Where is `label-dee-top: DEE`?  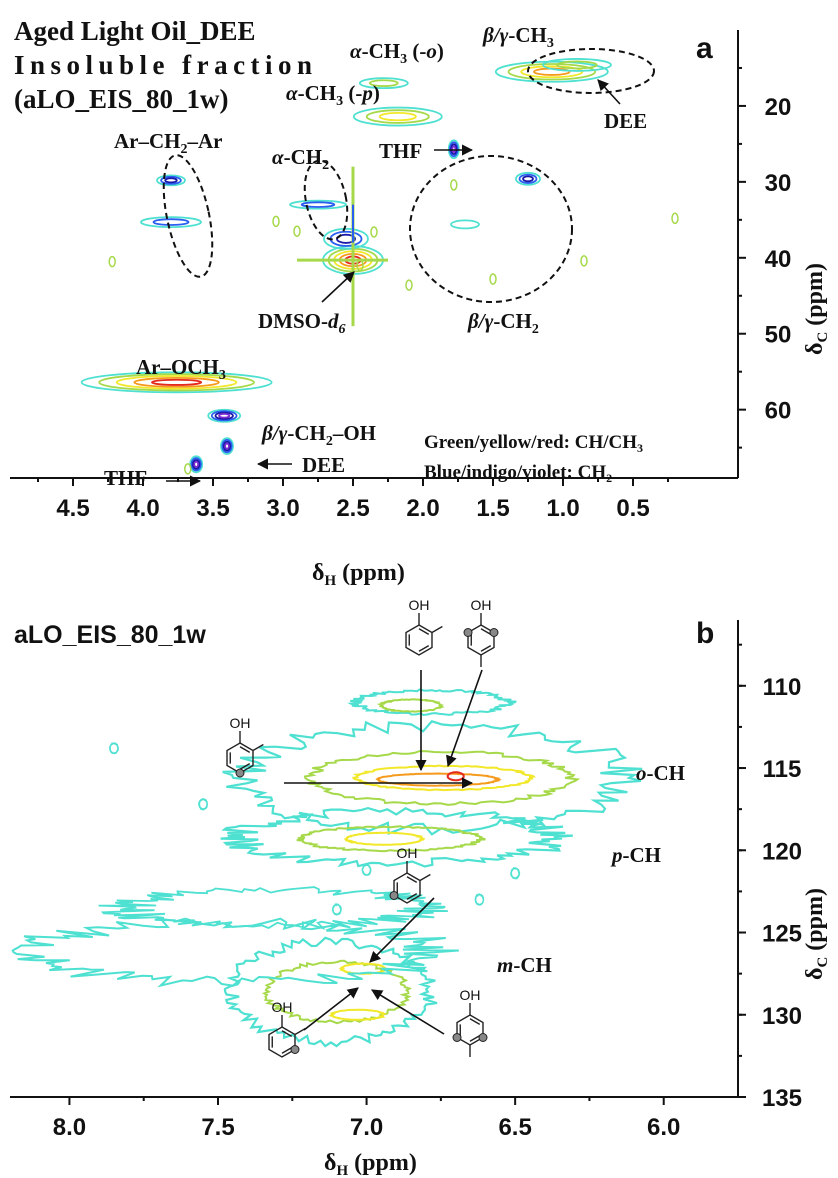
label-dee-top: DEE is located at coordinates (625, 121).